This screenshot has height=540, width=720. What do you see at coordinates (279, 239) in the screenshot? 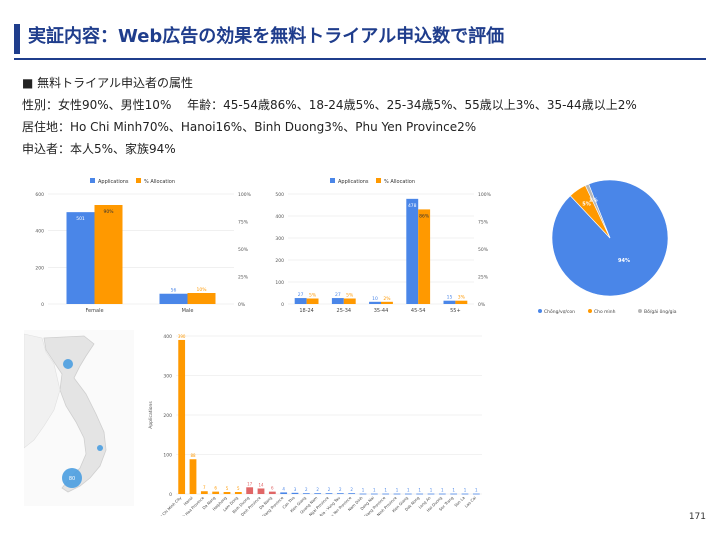
I see `y-tick-label: 300` at bounding box center [279, 239].